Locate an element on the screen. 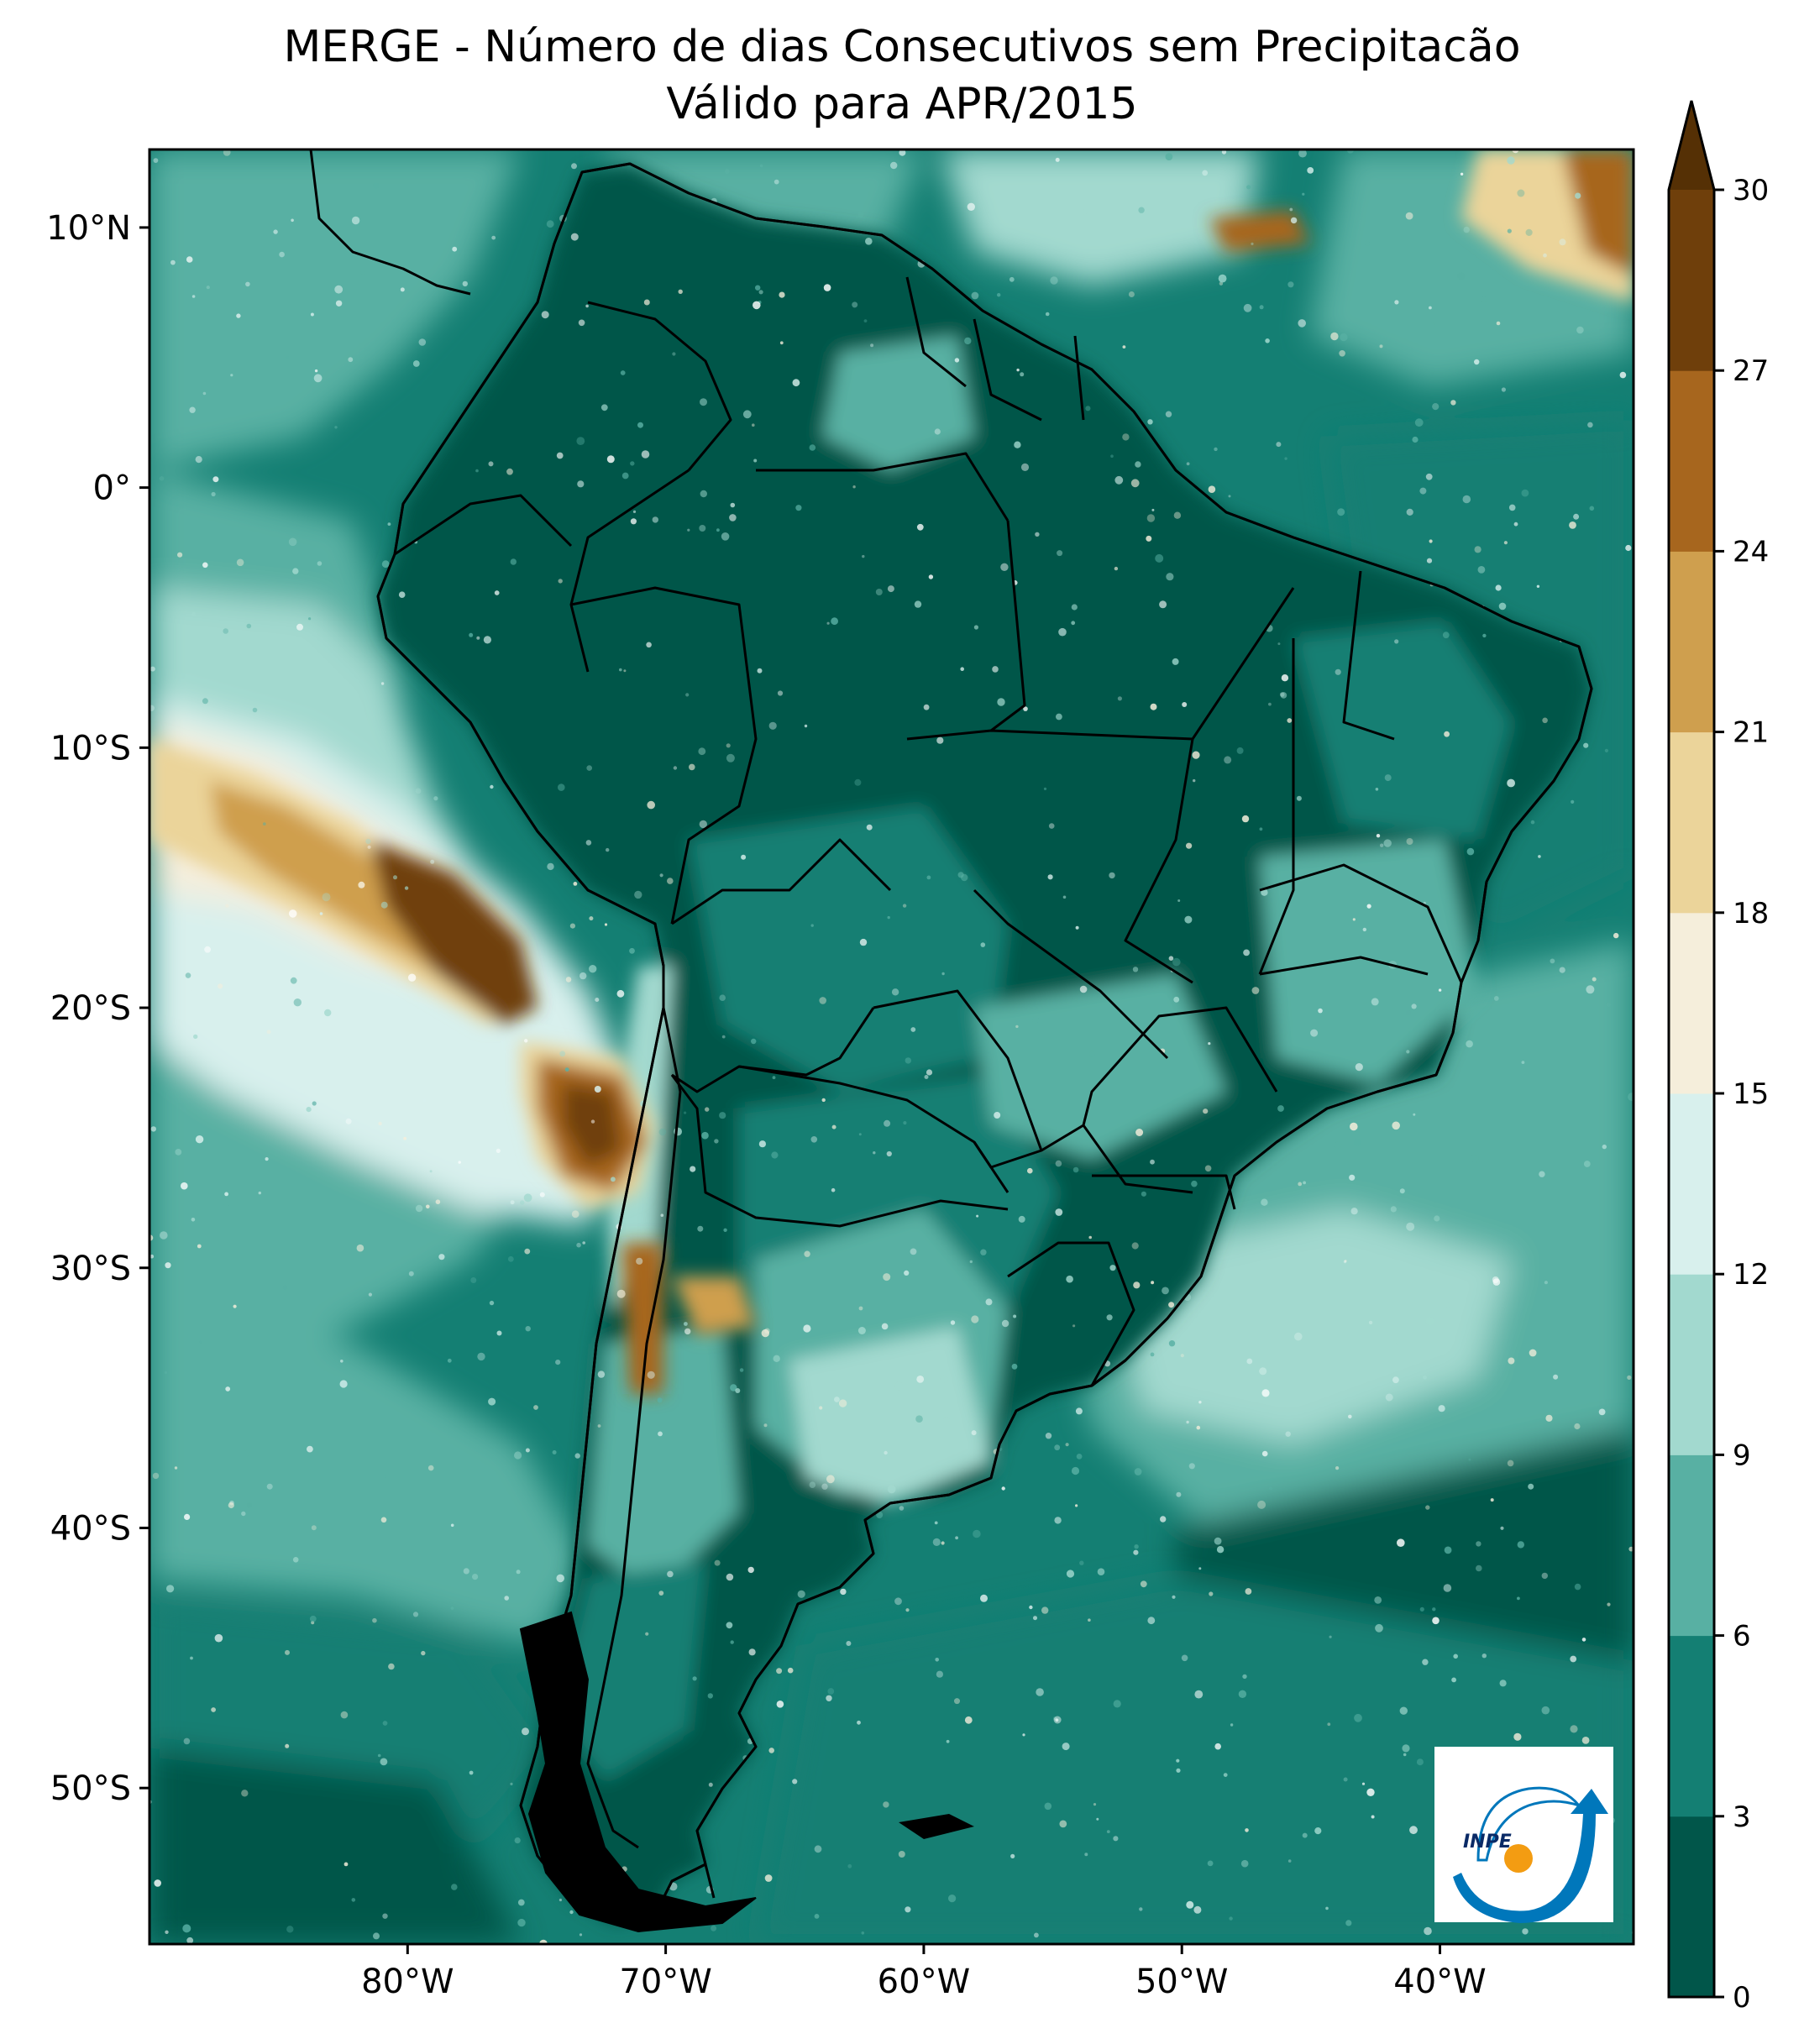 This screenshot has width=1804, height=2044. colorbar-outline is located at coordinates (1691, 1049).